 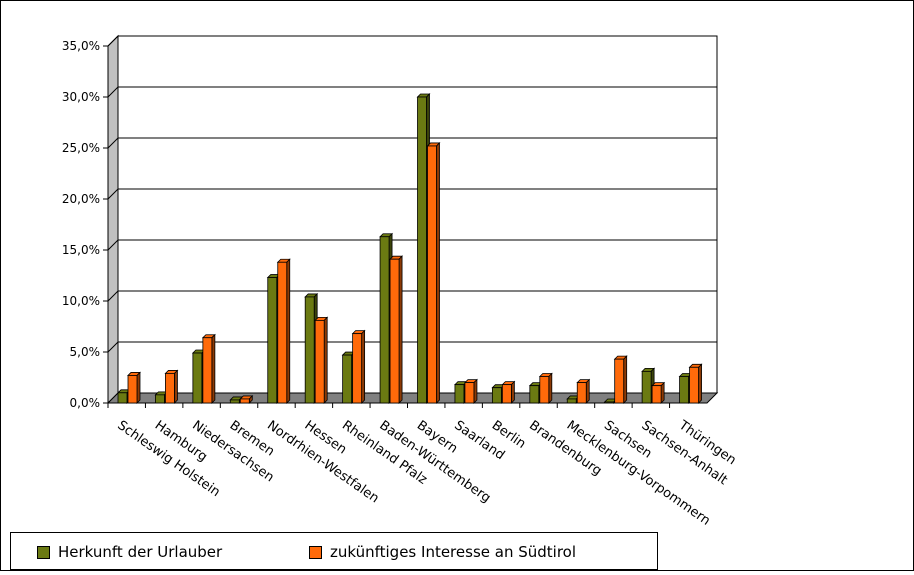 What do you see at coordinates (113, 219) in the screenshot?
I see `plot-side-wall` at bounding box center [113, 219].